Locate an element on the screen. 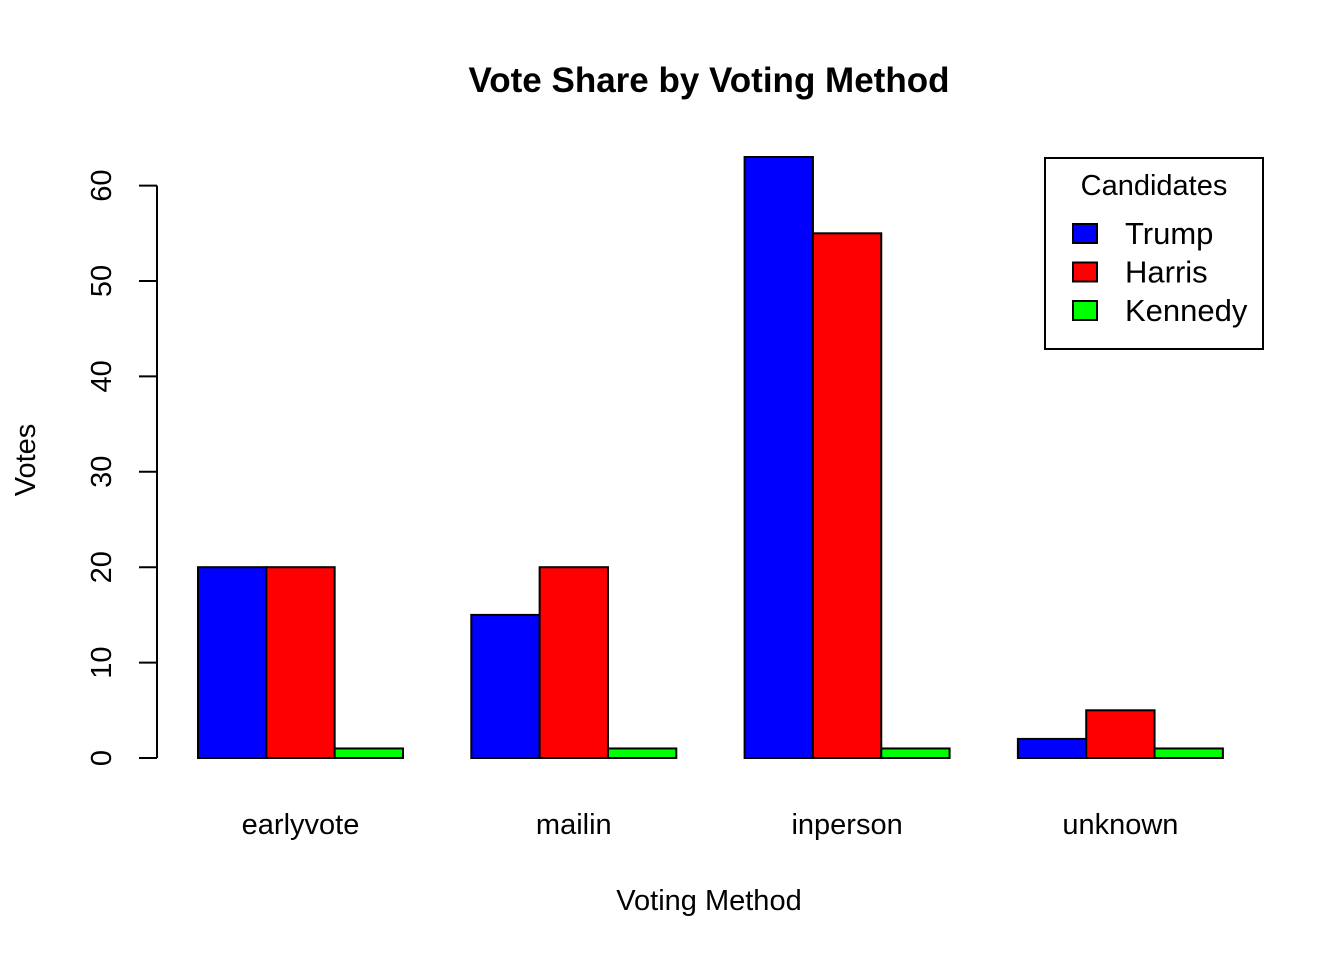 This screenshot has height=965, width=1344. x-axis-title: Voting Method is located at coordinates (708, 901).